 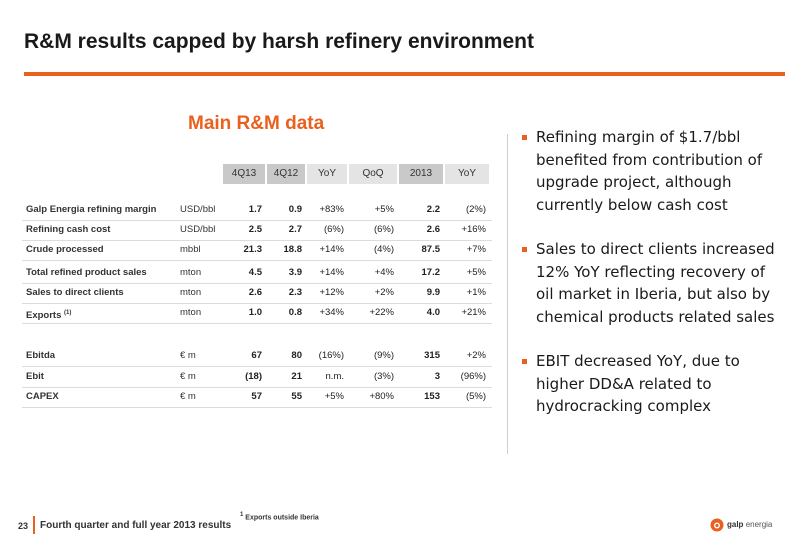 What do you see at coordinates (295, 292) in the screenshot?
I see `cell-q4-12: 2.3` at bounding box center [295, 292].